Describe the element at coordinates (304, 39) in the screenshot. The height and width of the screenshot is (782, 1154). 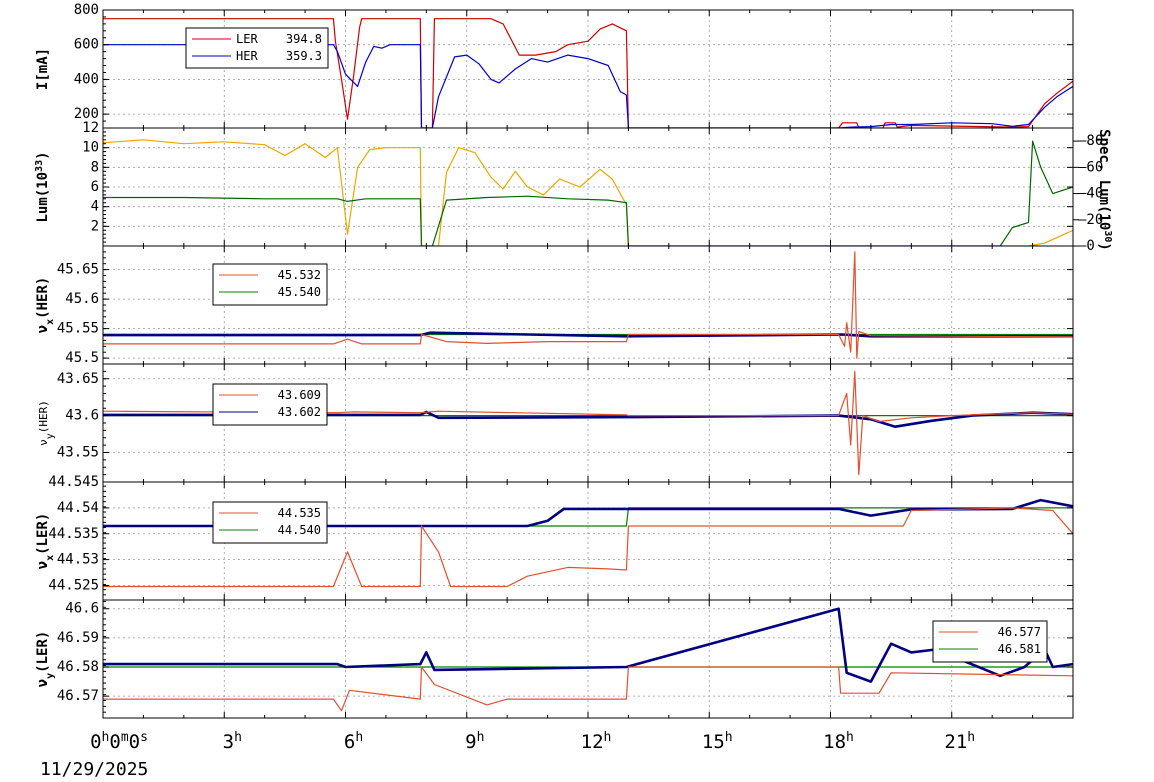
I see `legend-value: 394.8` at that location.